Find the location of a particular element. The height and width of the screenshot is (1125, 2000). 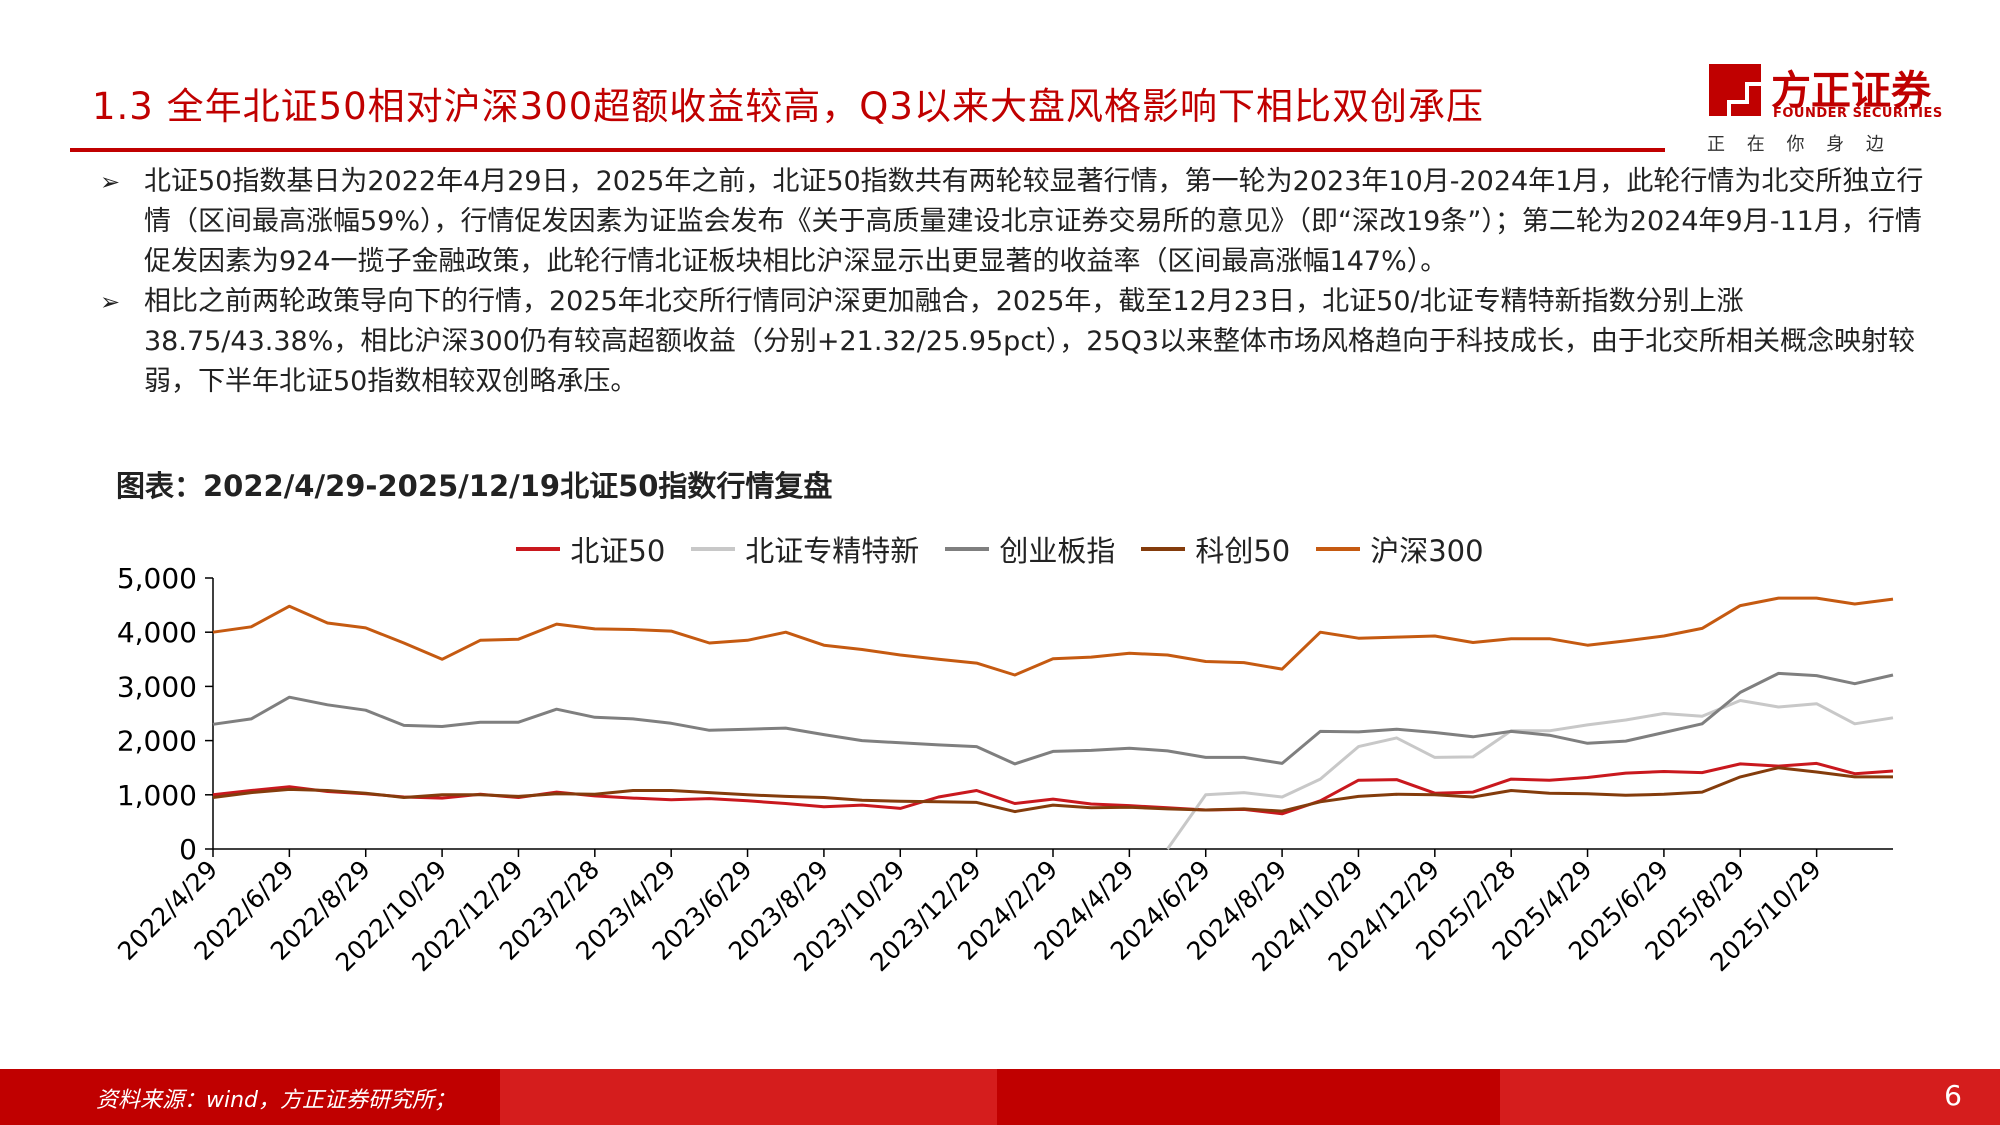

y-tick-label: 0 is located at coordinates (188, 849).